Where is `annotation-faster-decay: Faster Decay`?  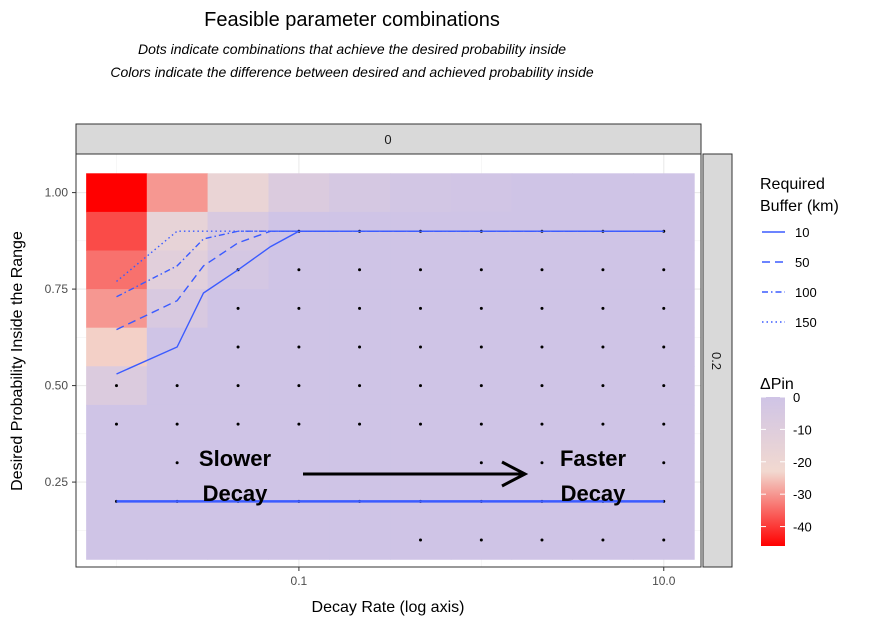 annotation-faster-decay: Faster Decay is located at coordinates (593, 476).